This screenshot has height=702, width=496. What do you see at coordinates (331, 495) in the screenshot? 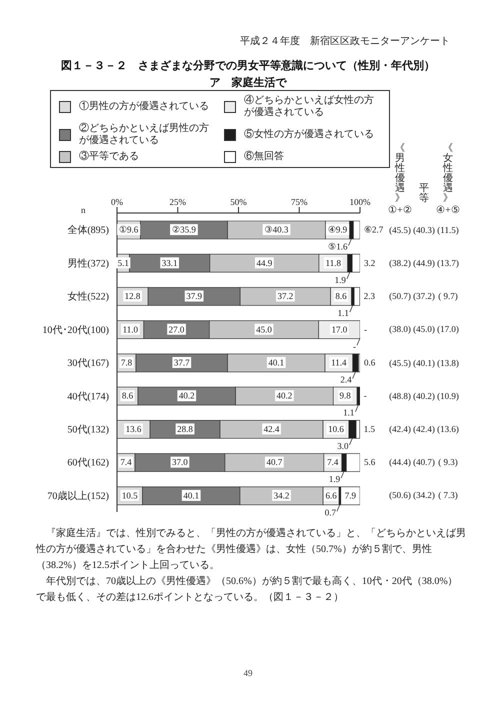
I see `data-label: 6.6` at bounding box center [331, 495].